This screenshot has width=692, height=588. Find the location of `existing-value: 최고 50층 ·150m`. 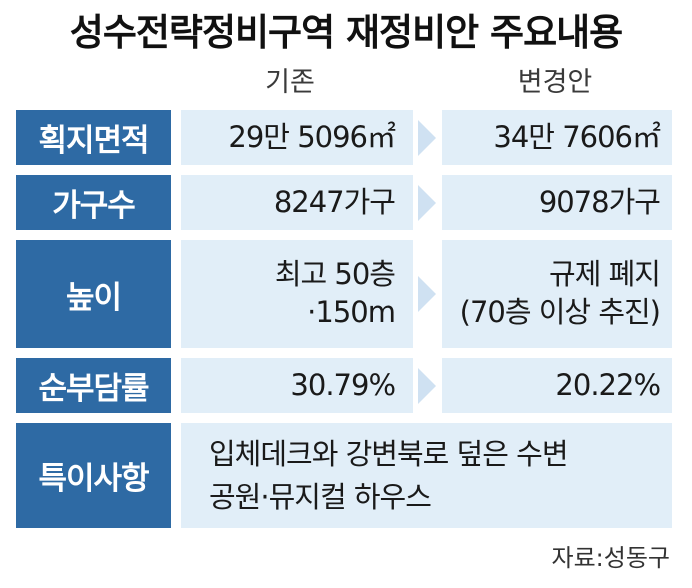

existing-value: 최고 50층 ·150m is located at coordinates (297, 294).